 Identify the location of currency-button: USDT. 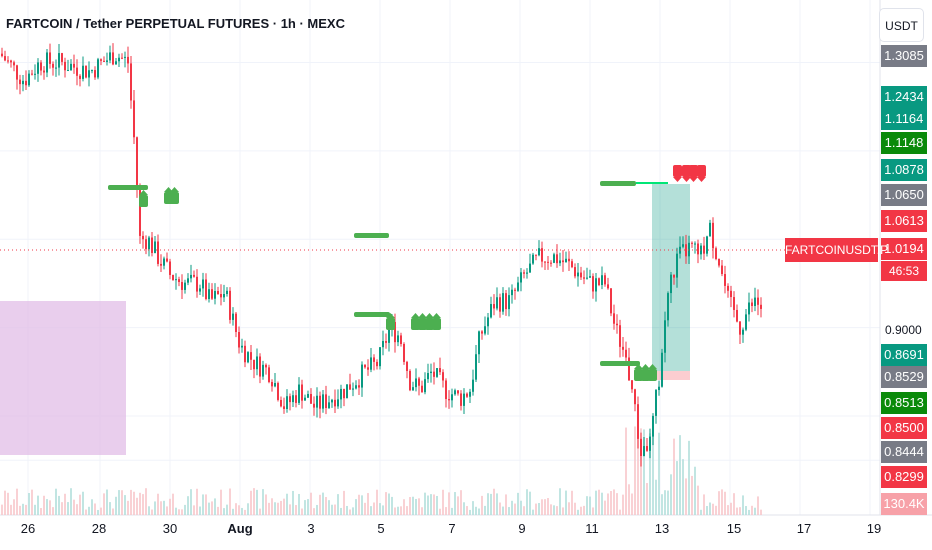
(901, 25).